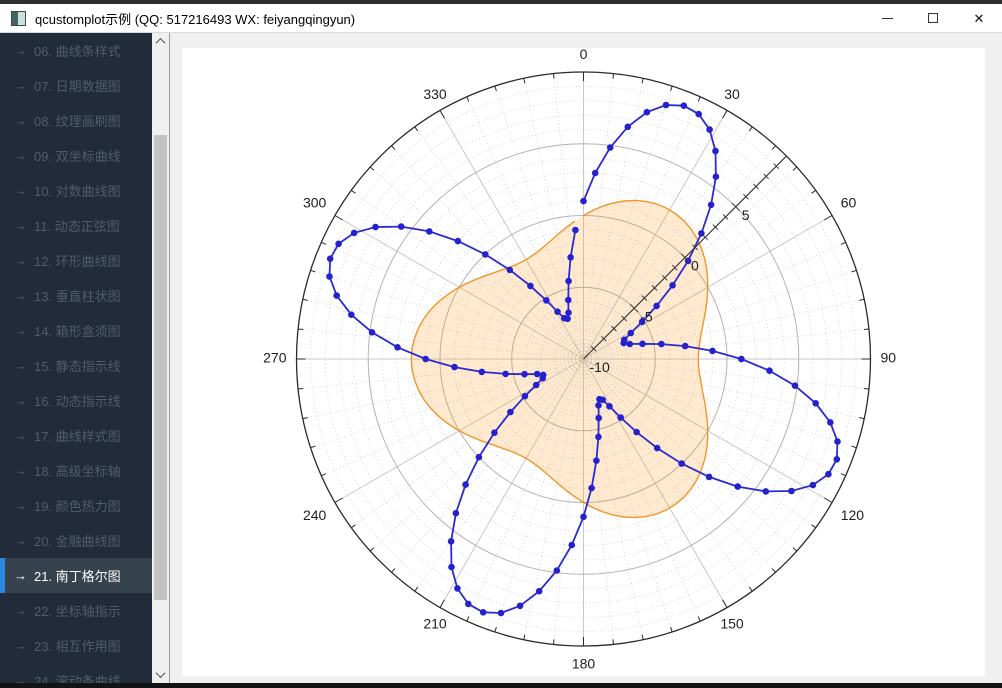  Describe the element at coordinates (76, 673) in the screenshot. I see `sidebar-item: → 24. 滚动条曲线` at that location.